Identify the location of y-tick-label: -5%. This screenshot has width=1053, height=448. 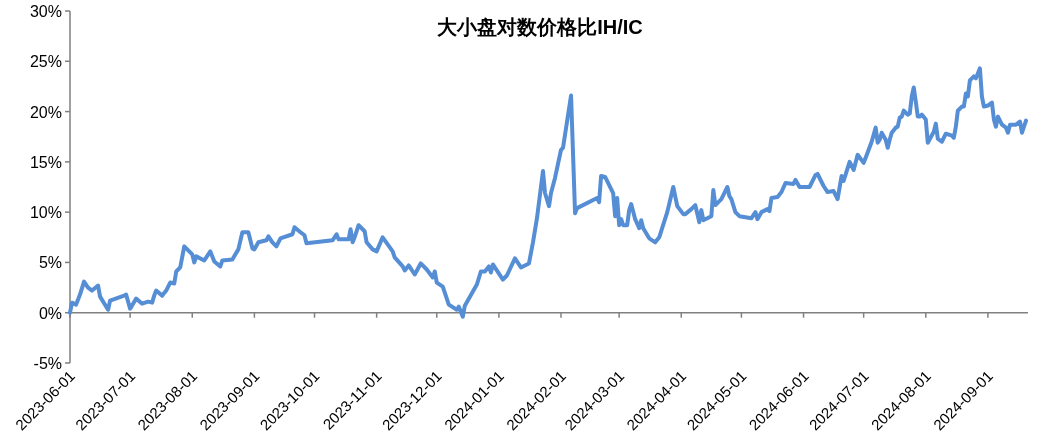
(47, 363).